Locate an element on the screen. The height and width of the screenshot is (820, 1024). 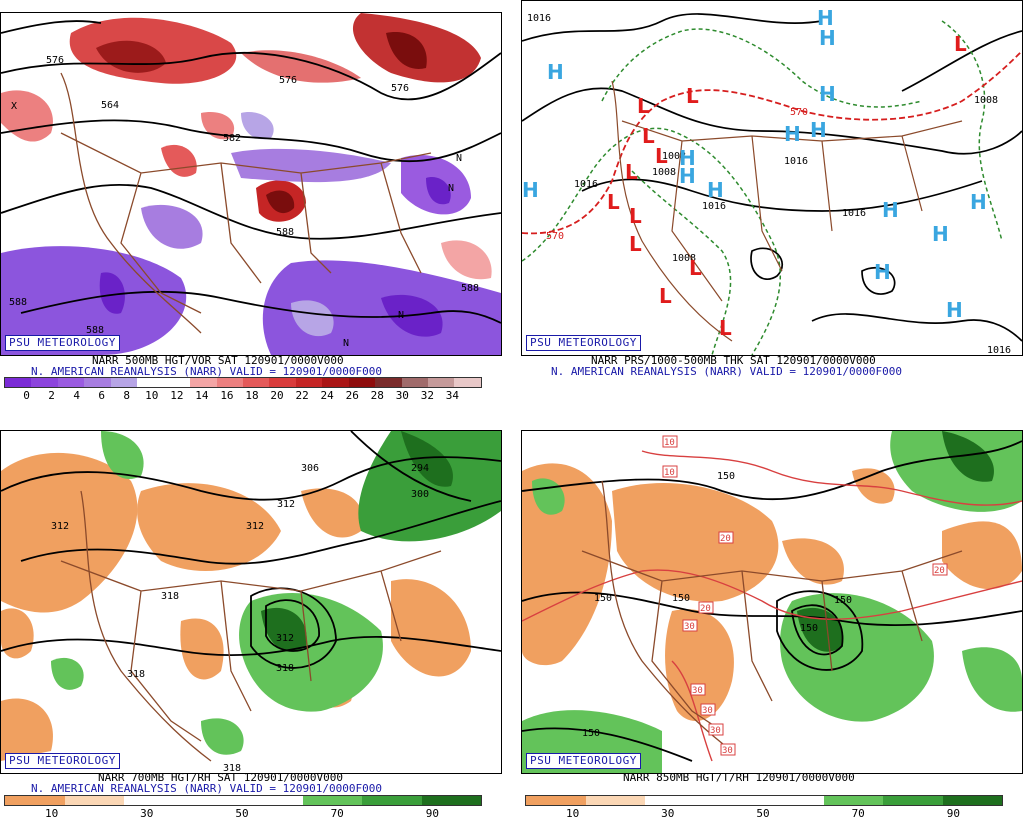
colorbar-tick-label: 32 is located at coordinates (427, 395).